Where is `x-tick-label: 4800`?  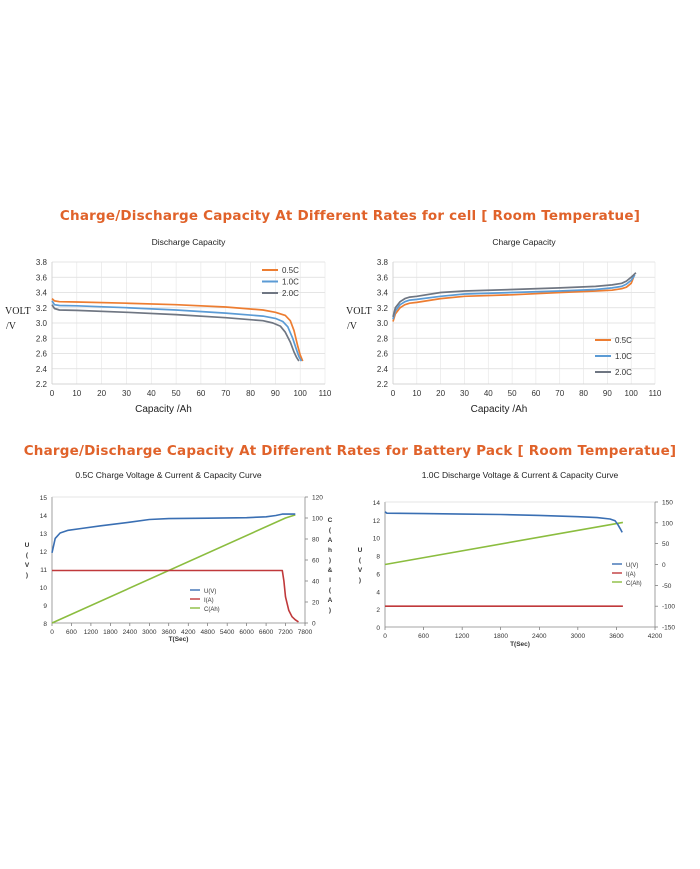
x-tick-label: 4800 is located at coordinates (207, 632).